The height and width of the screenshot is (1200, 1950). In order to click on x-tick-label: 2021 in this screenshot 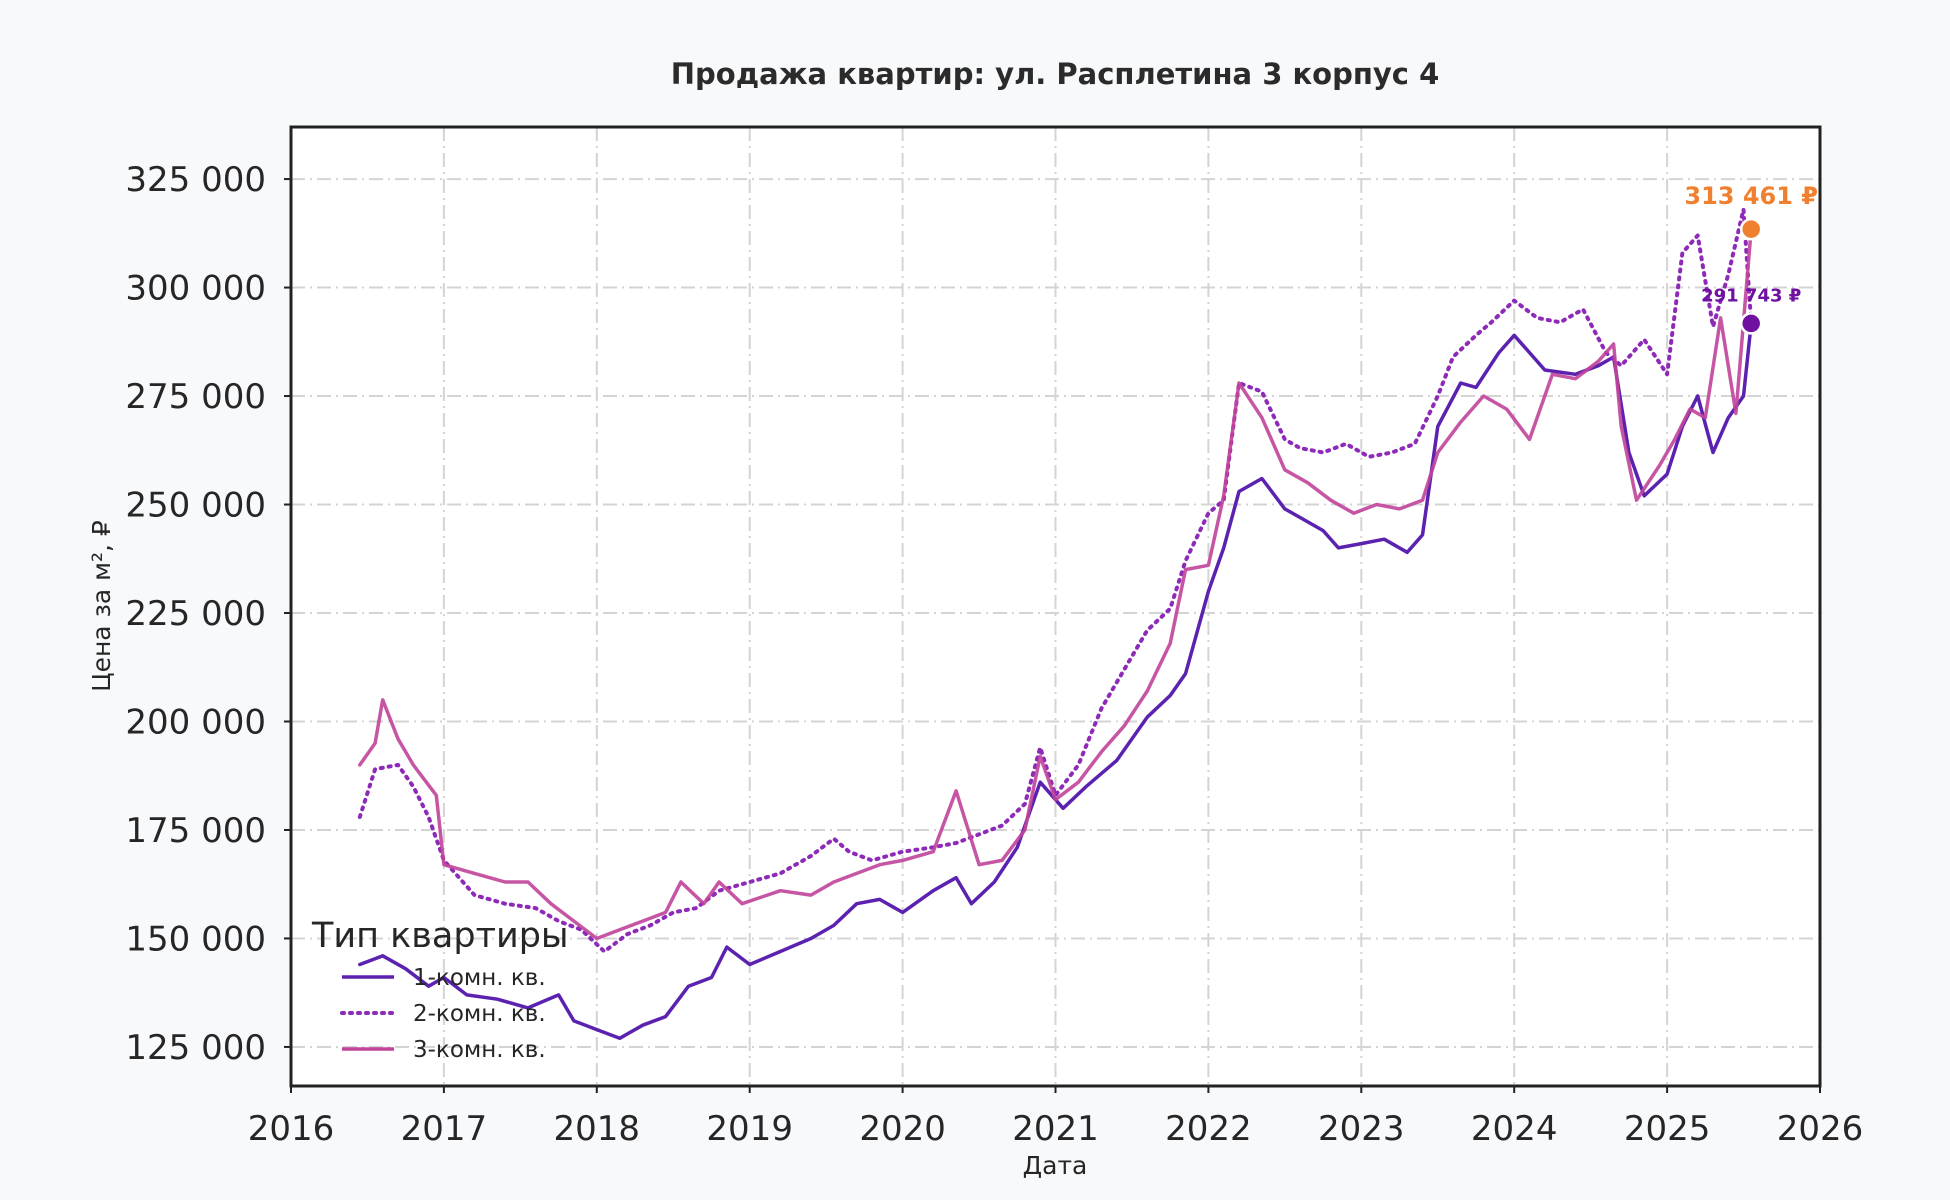, I will do `click(1055, 1129)`.